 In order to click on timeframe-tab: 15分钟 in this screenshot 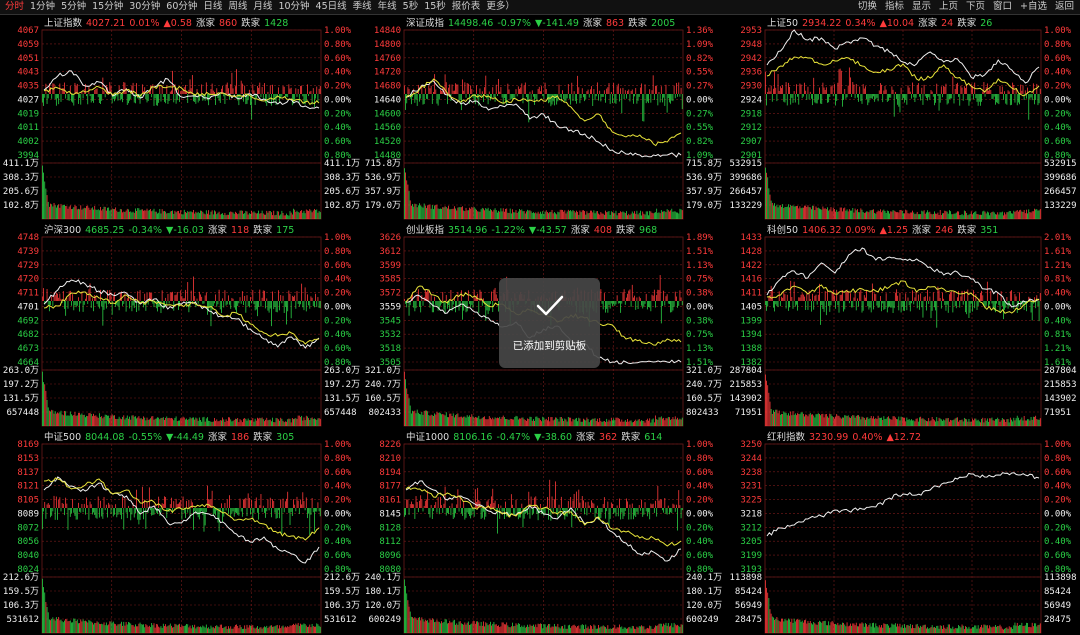, I will do `click(108, 6)`.